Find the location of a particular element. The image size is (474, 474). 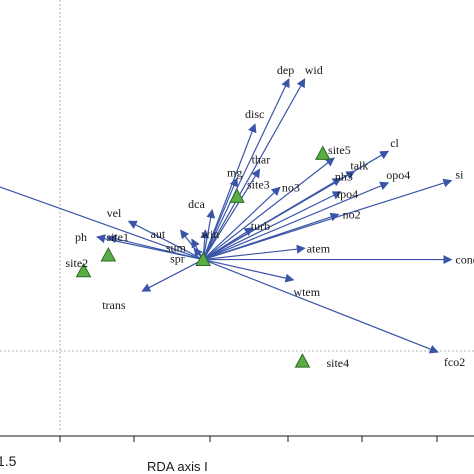

label-si: si is located at coordinates (459, 175).